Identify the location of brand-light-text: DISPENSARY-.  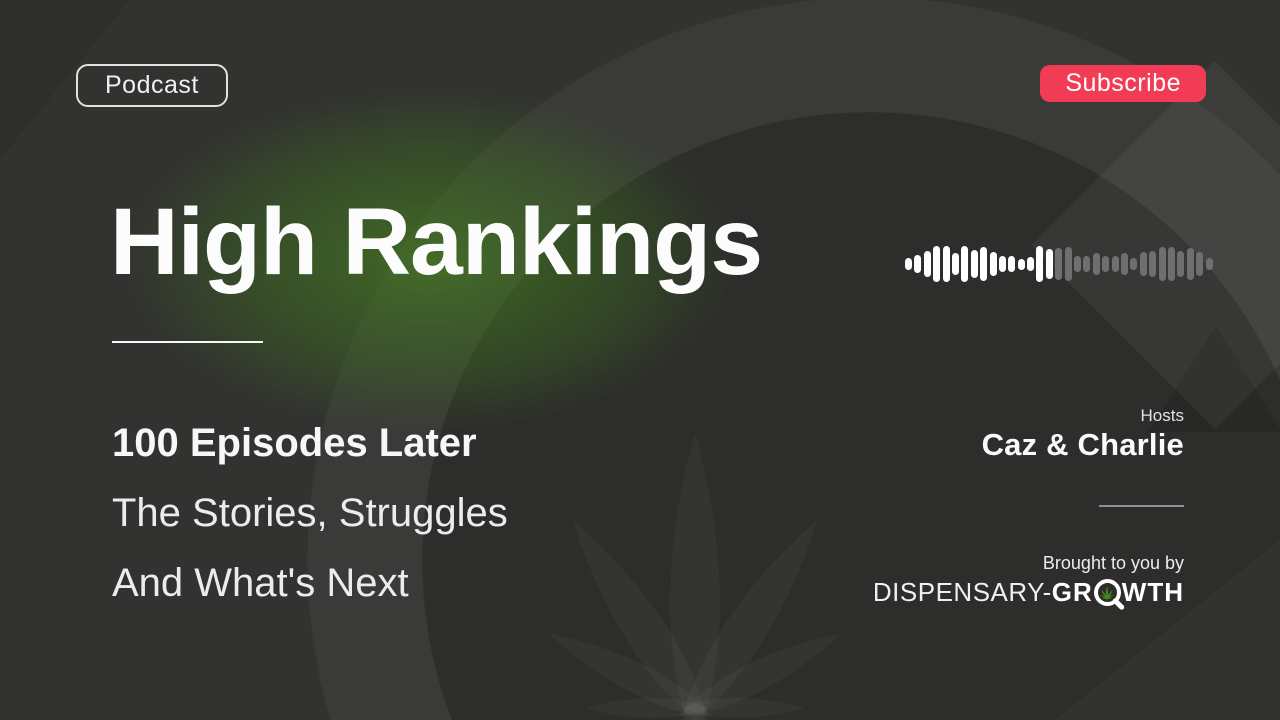
(962, 592).